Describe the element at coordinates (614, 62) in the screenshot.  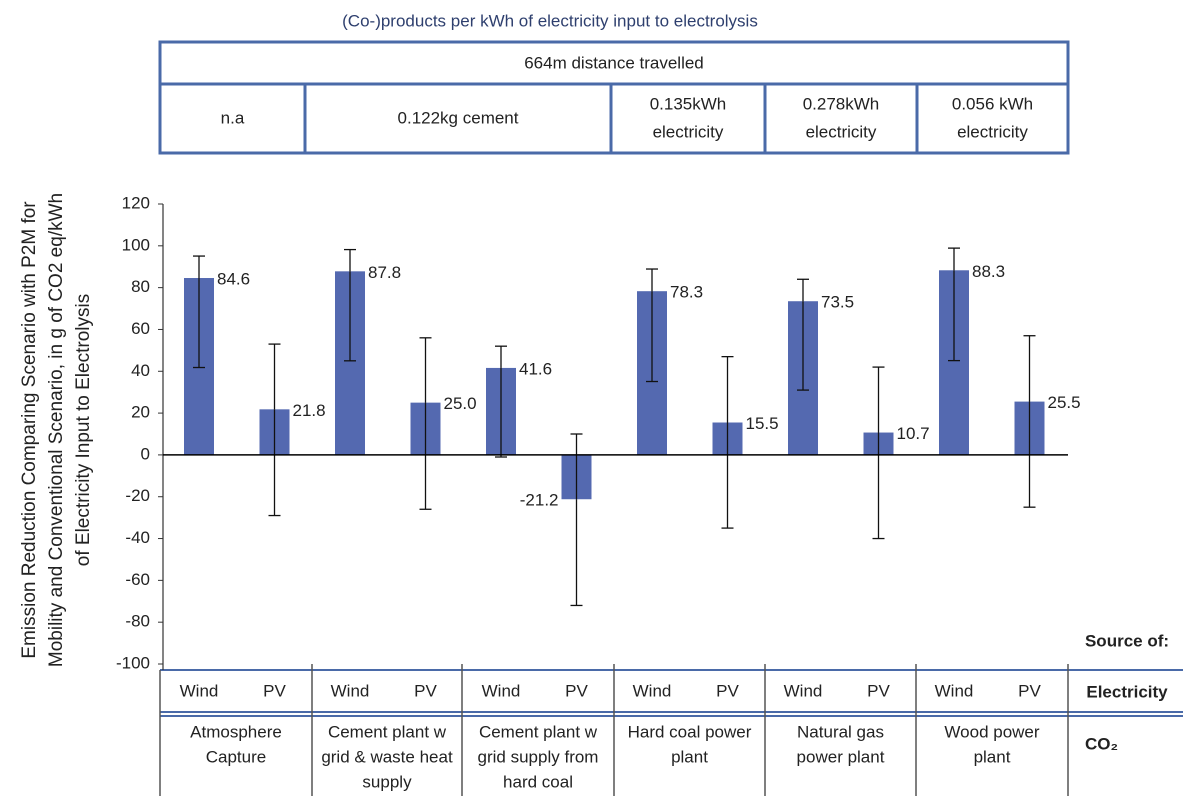
I see `table-header: 664m distance travelled` at that location.